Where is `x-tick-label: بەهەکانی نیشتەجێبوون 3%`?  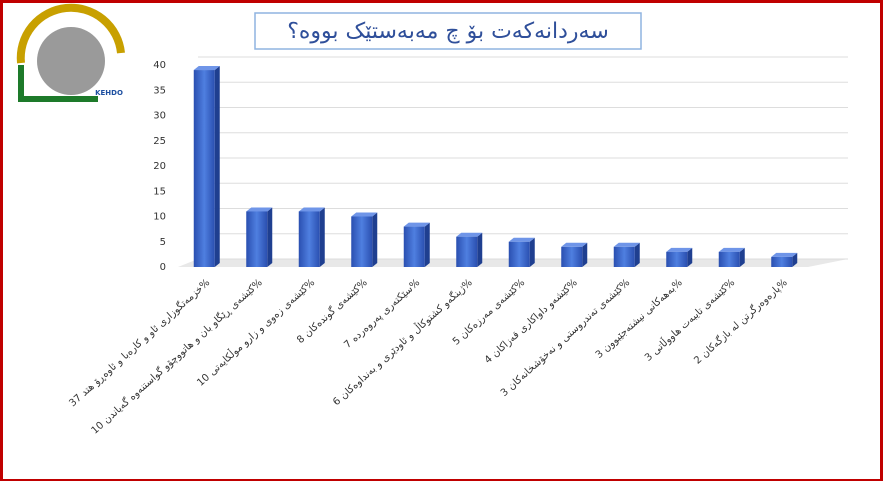
x-tick-label: بەهەکانی نیشتەجێبوون 3% is located at coordinates (639, 319).